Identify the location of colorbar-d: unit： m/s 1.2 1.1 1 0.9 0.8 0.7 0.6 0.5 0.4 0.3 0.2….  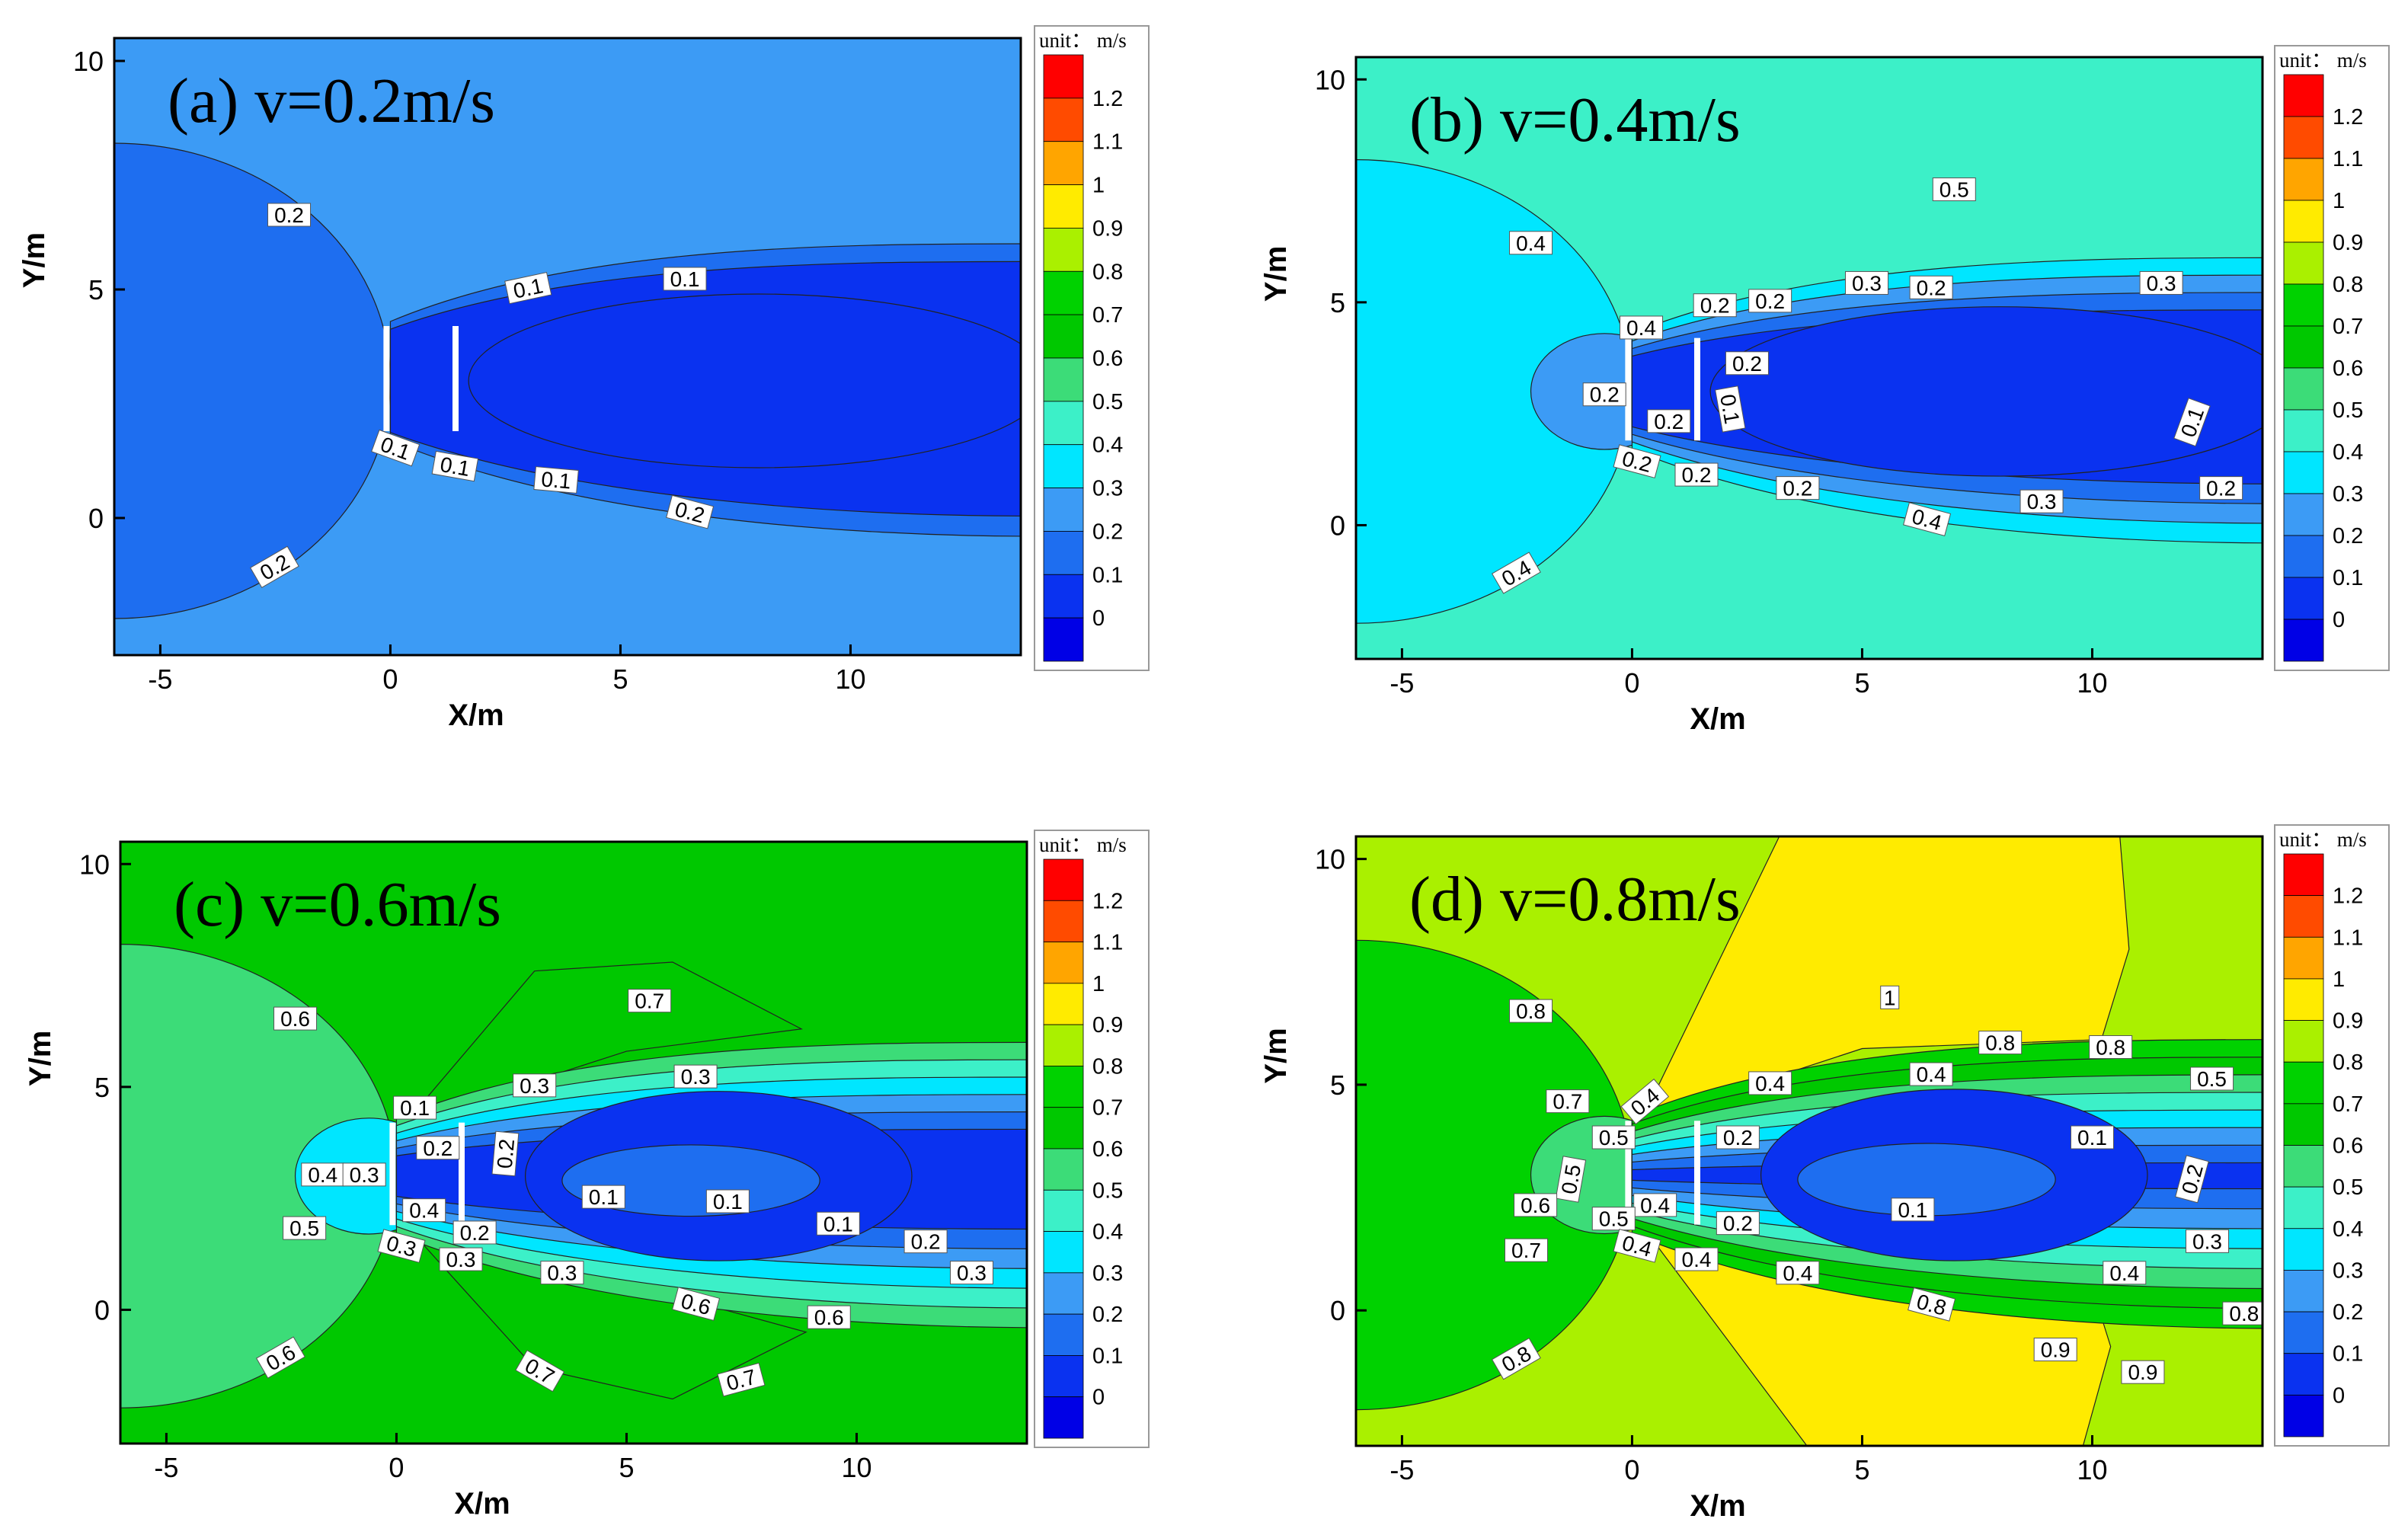
(2332, 1135).